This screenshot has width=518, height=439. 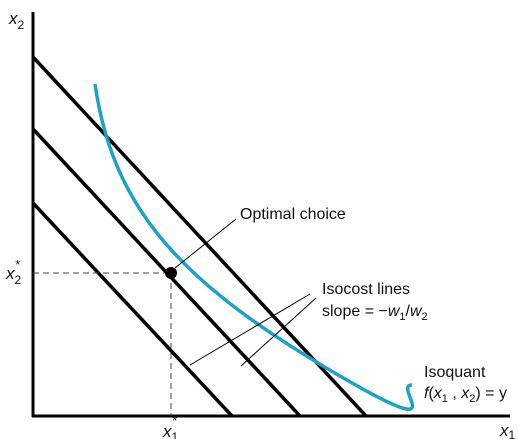 I want to click on optimal-choice-label: Optimal choice, so click(x=293, y=214).